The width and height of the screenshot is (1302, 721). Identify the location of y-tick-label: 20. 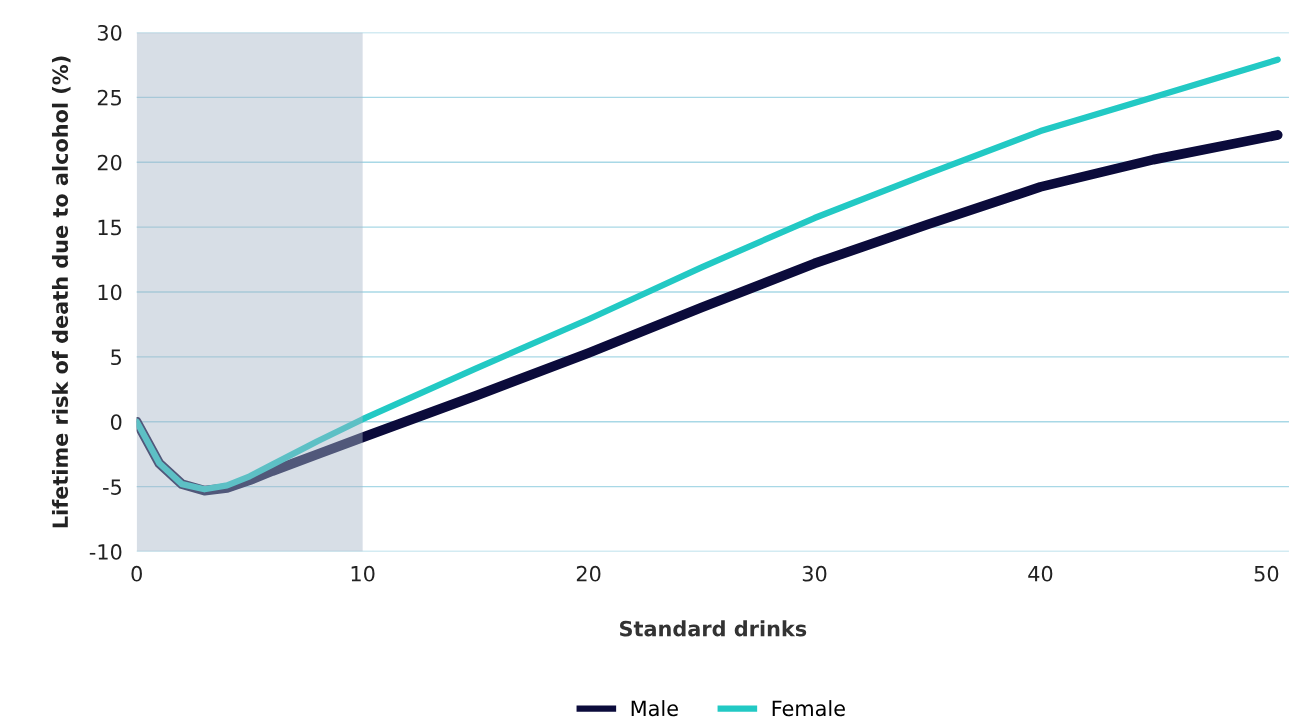
(109, 162).